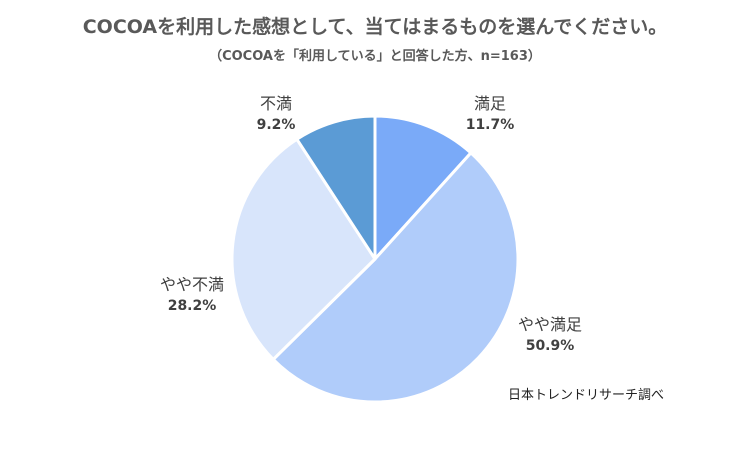  I want to click on slice-percent: 28.2%, so click(192, 306).